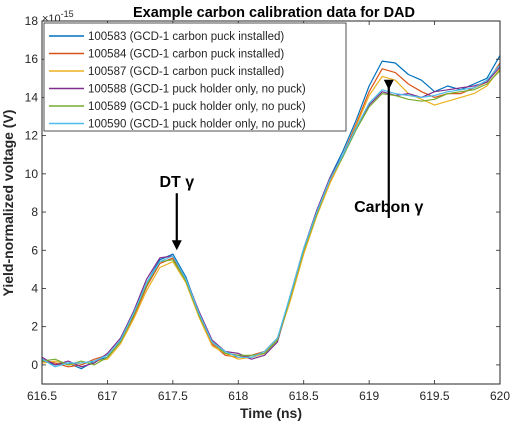 This screenshot has height=431, width=512. I want to click on x-axis-title: Time (ns), so click(271, 413).